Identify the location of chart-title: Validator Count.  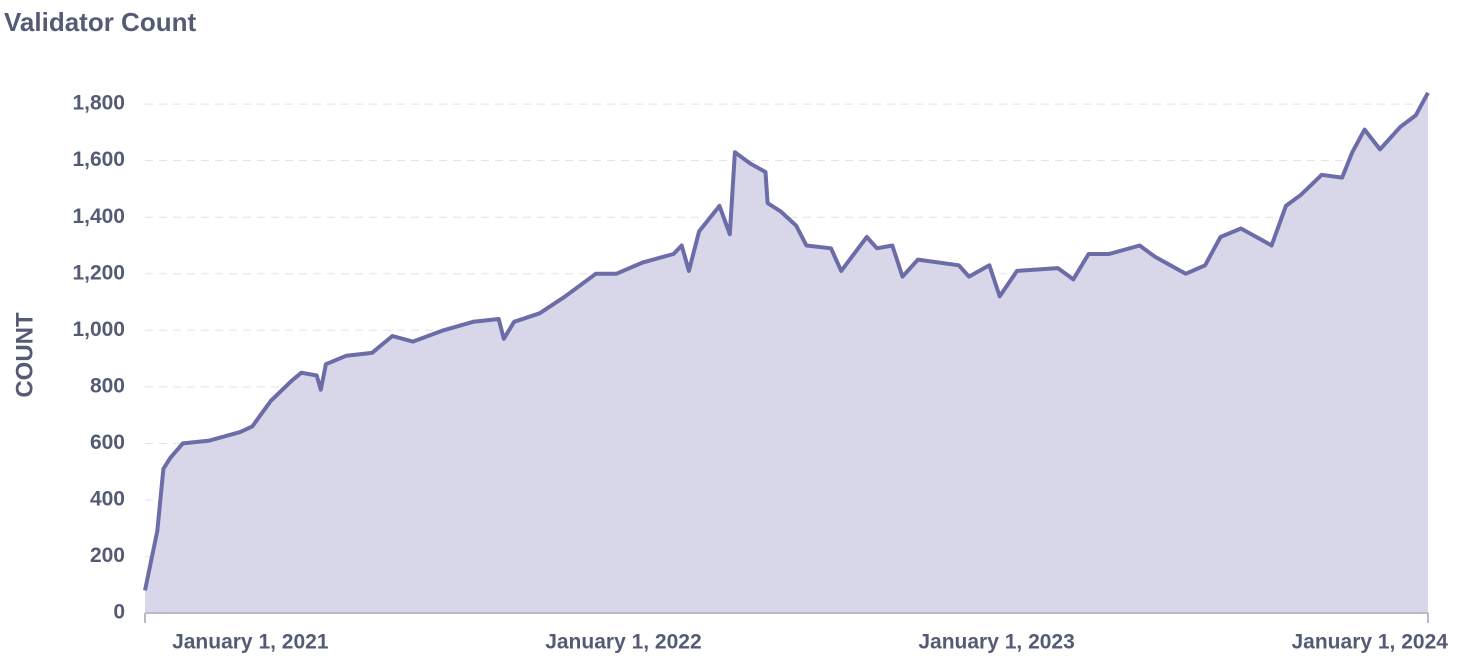
(100, 22).